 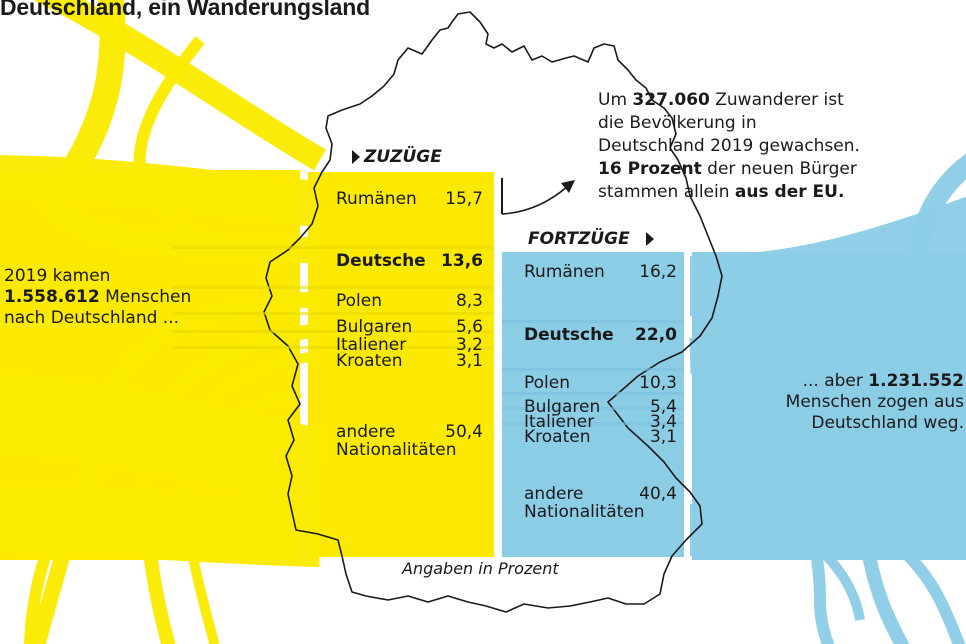 I want to click on fortzug-row-label: Bulgaren, so click(x=562, y=407).